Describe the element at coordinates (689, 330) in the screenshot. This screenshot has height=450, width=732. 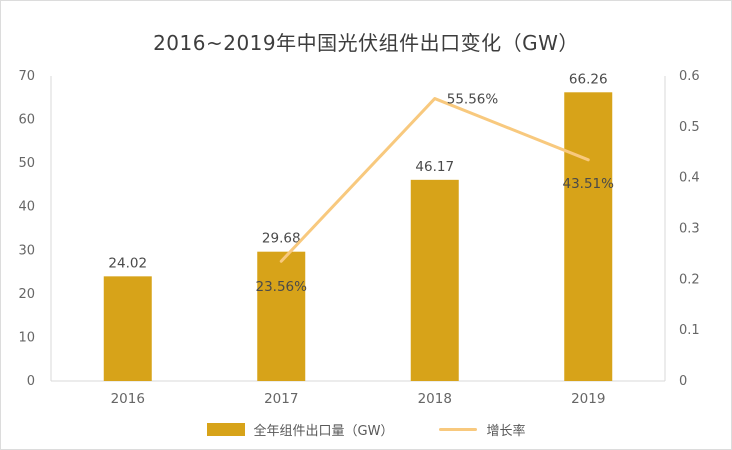
I see `right-axis-tick-label: 0.1` at that location.